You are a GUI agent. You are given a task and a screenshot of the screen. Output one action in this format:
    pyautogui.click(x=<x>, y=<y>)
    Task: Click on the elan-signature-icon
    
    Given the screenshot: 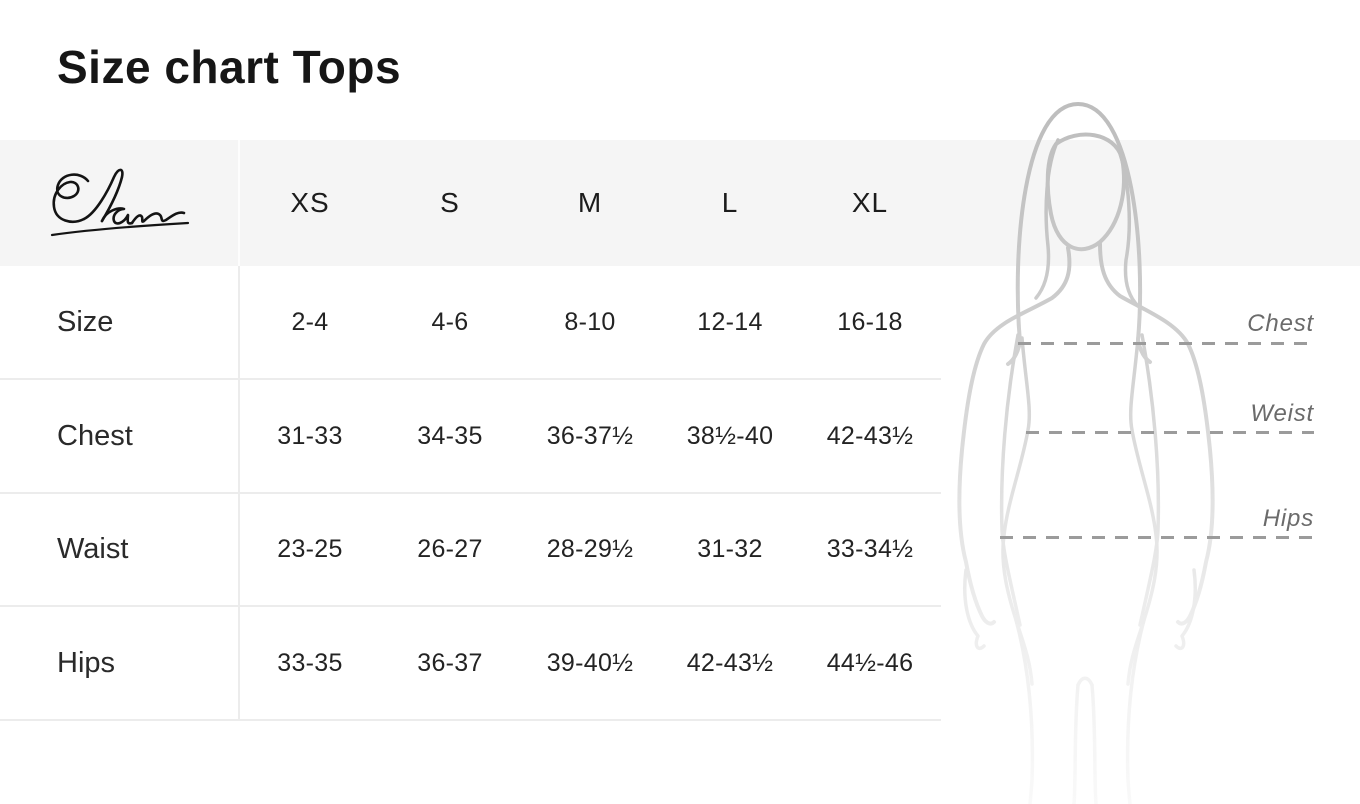 What is the action you would take?
    pyautogui.click(x=120, y=202)
    